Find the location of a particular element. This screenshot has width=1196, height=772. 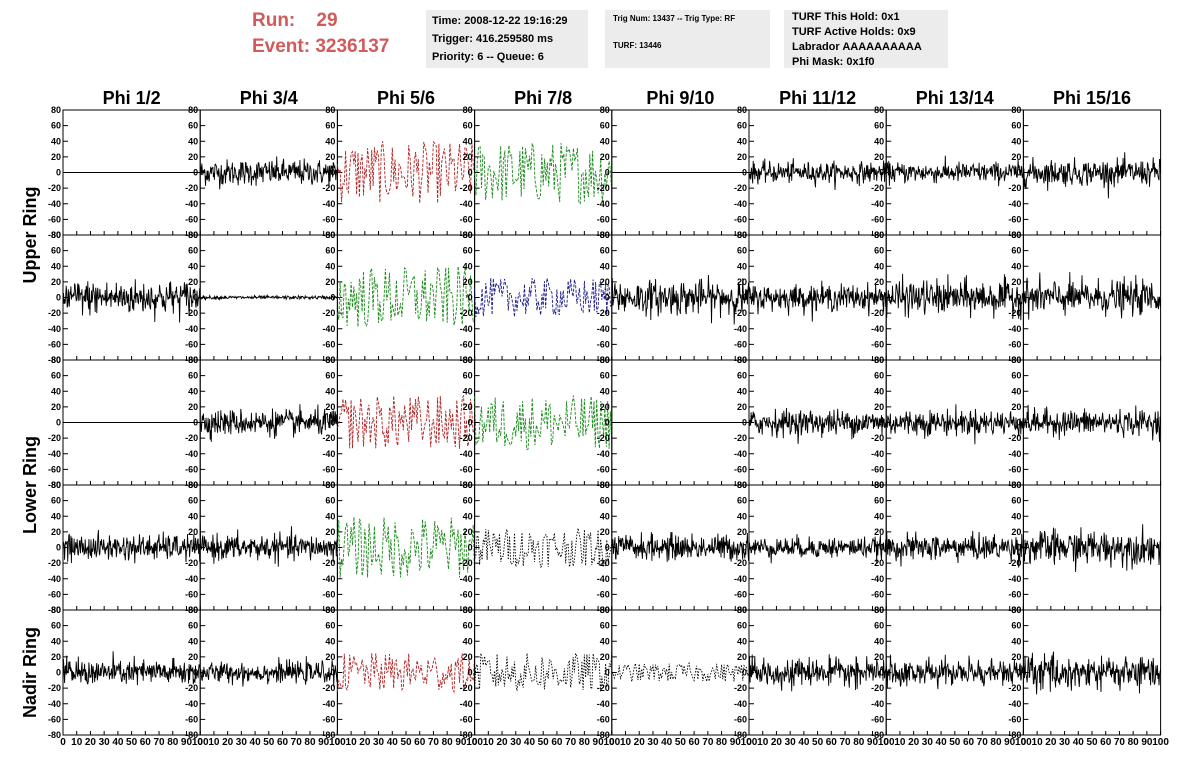

labrador-text: Labrador AAAAAAAAAA is located at coordinates (857, 47).